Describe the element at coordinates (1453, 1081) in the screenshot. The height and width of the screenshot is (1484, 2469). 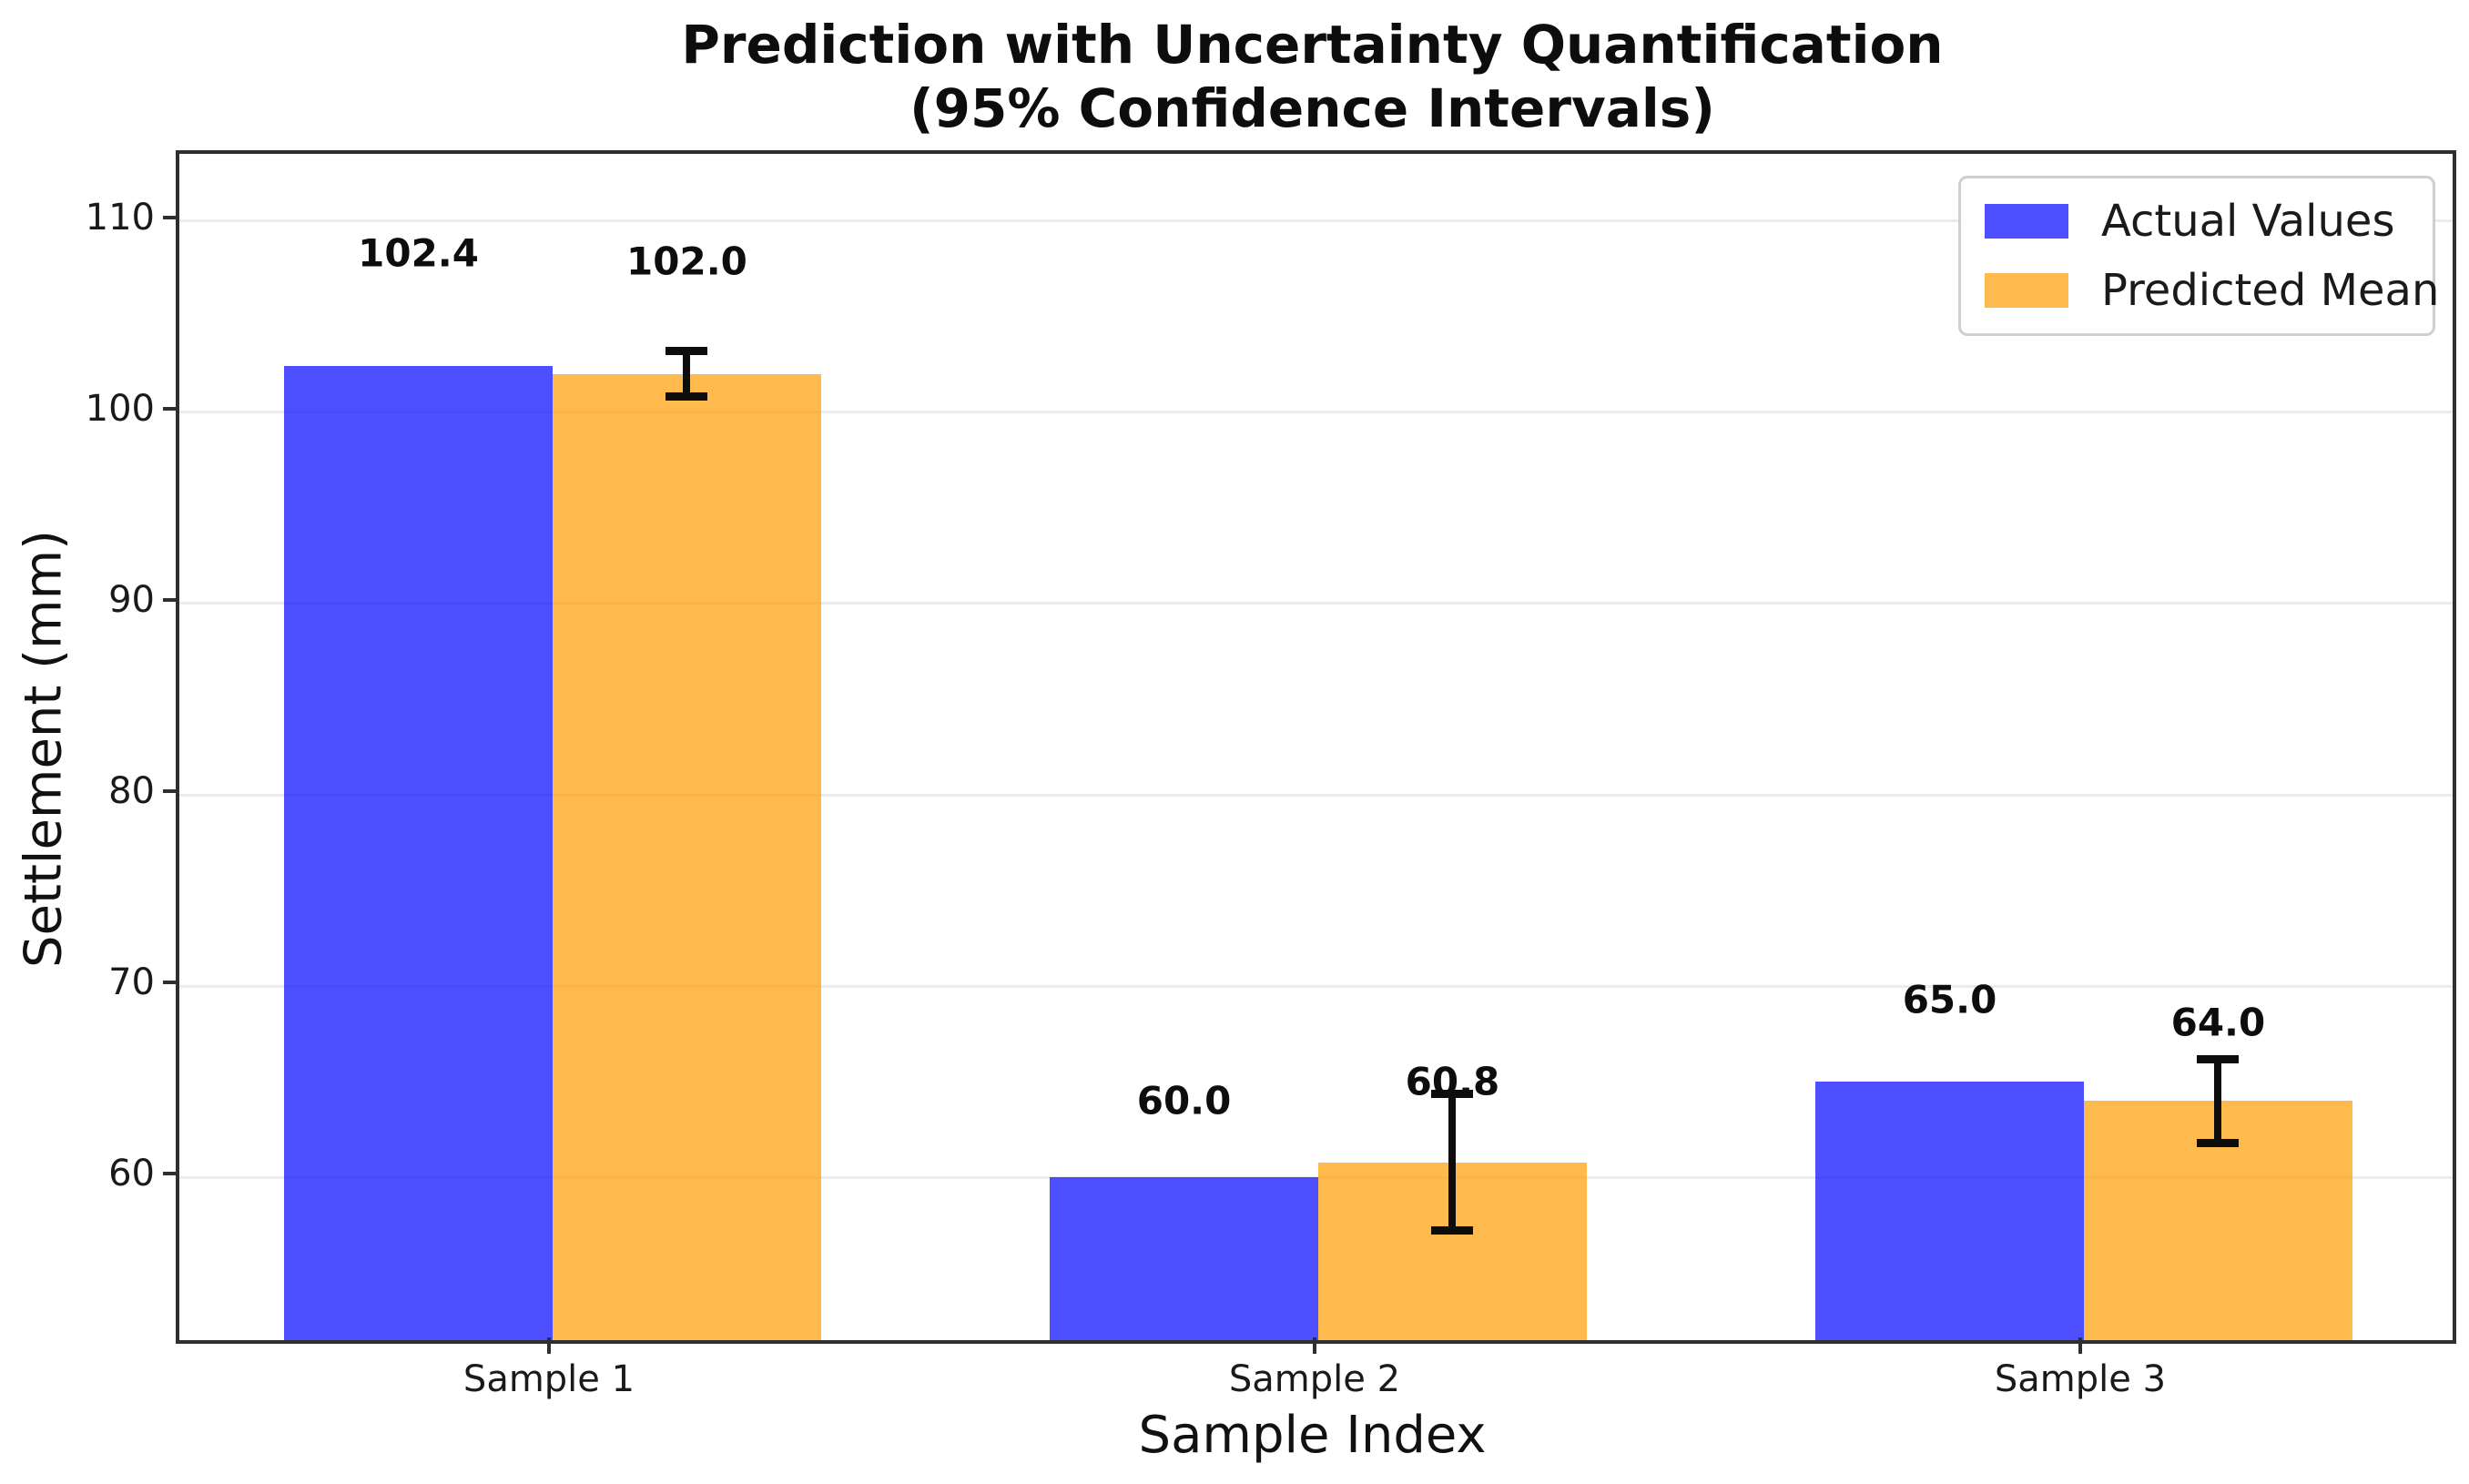
I see `predicted-value-label-2: 60.8` at that location.